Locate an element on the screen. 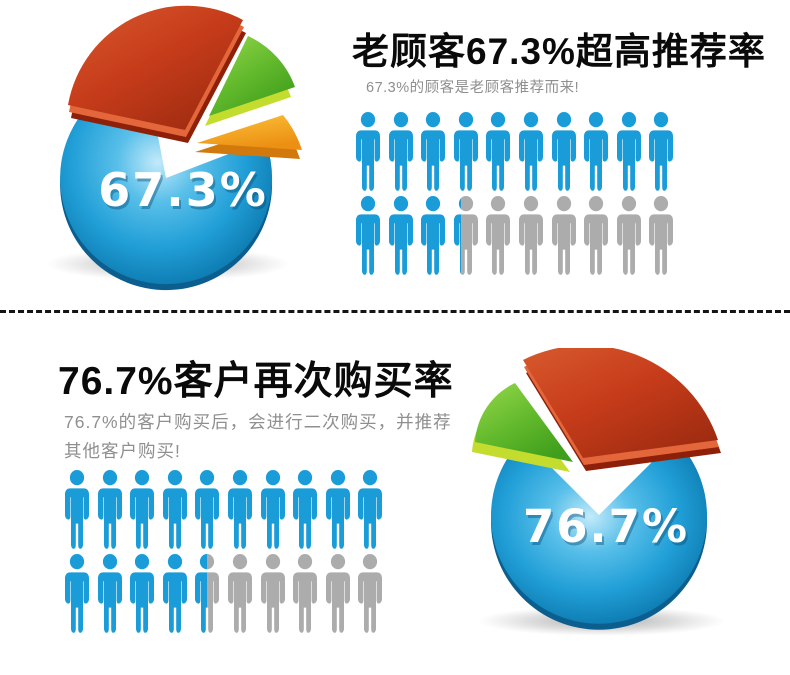 The width and height of the screenshot is (790, 675). bottom-subtitle-line1: 76.7%的客户购买后，会进行二次购买，并推荐 is located at coordinates (258, 422).